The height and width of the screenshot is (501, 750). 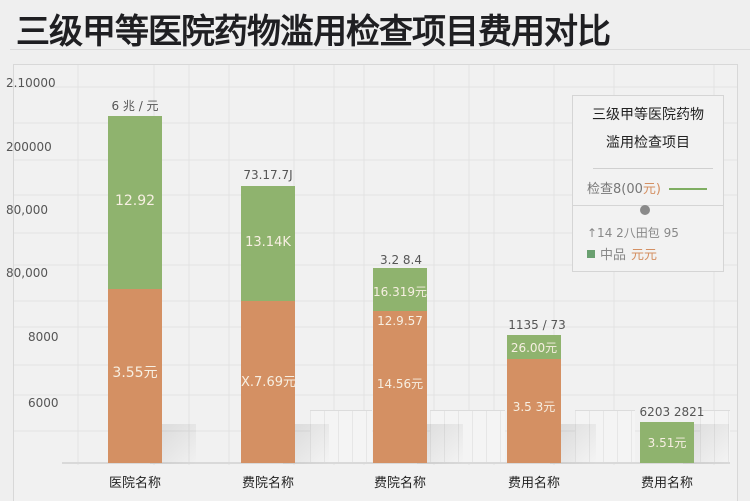 I want to click on bar-segment-green: 12.92, so click(x=135, y=202).